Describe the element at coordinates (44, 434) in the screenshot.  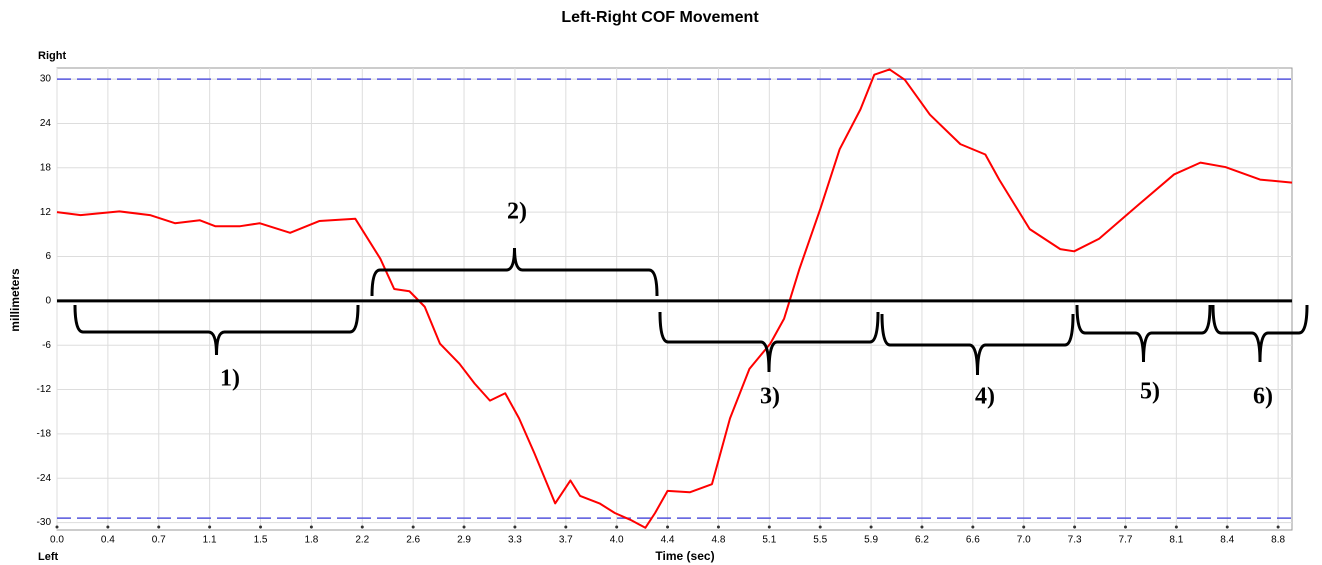
I see `y-tick-label: -18` at that location.